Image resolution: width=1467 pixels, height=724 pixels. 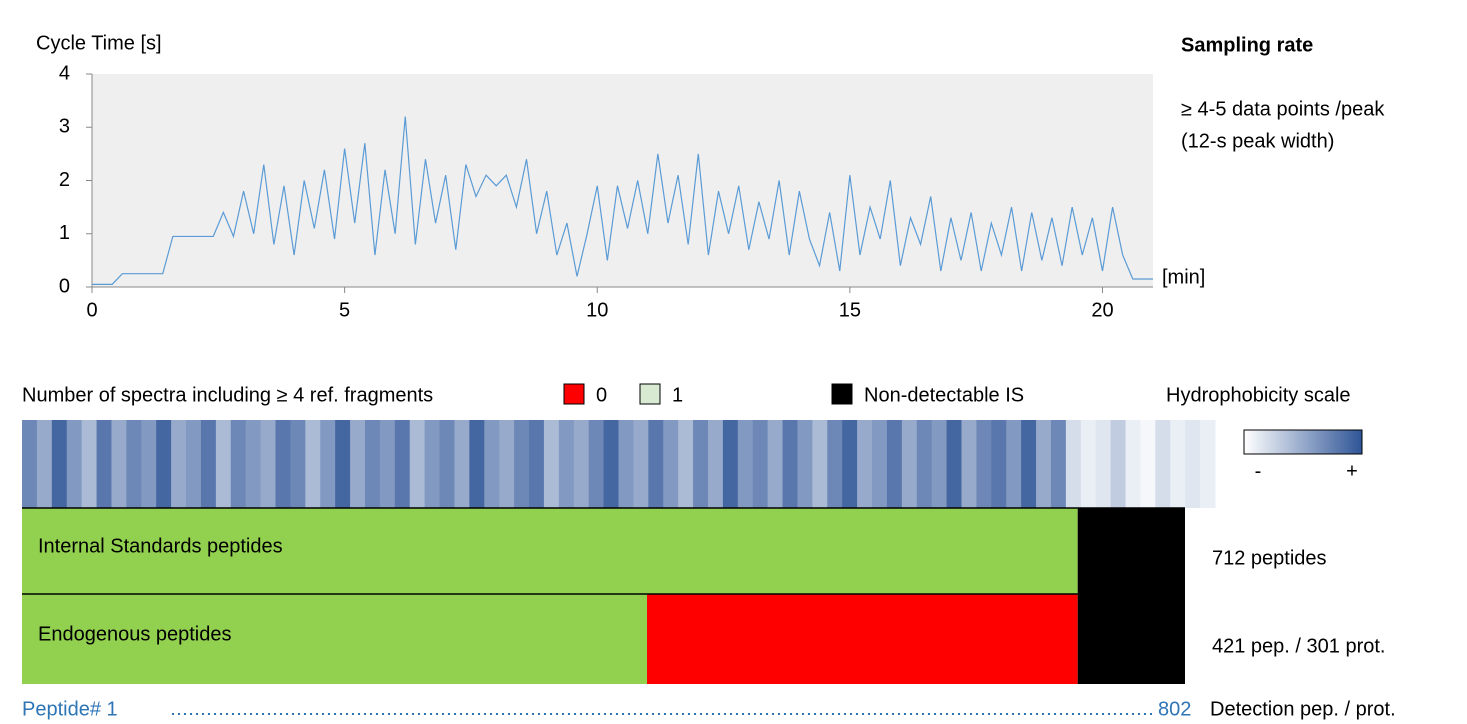 I want to click on axis-end: 802, so click(x=1174, y=709).